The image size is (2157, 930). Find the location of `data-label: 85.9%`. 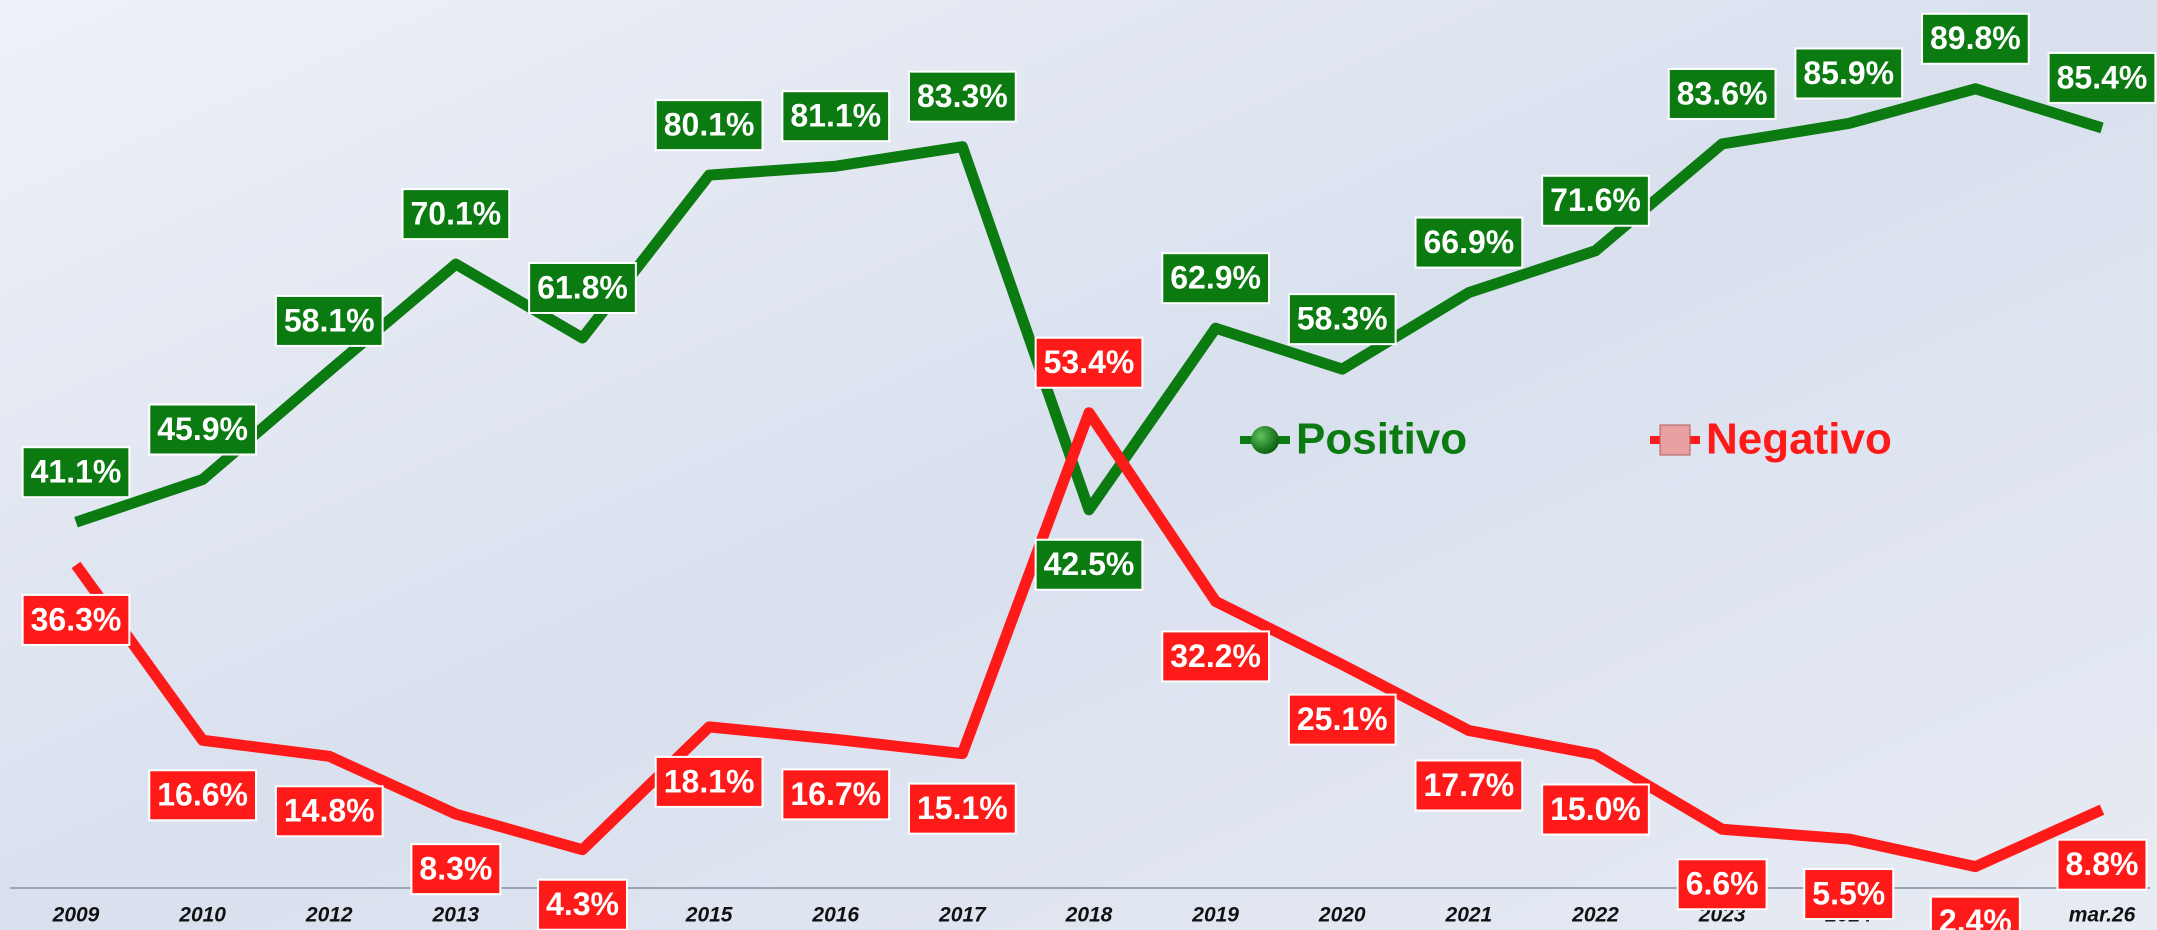

data-label: 85.9% is located at coordinates (1849, 73).